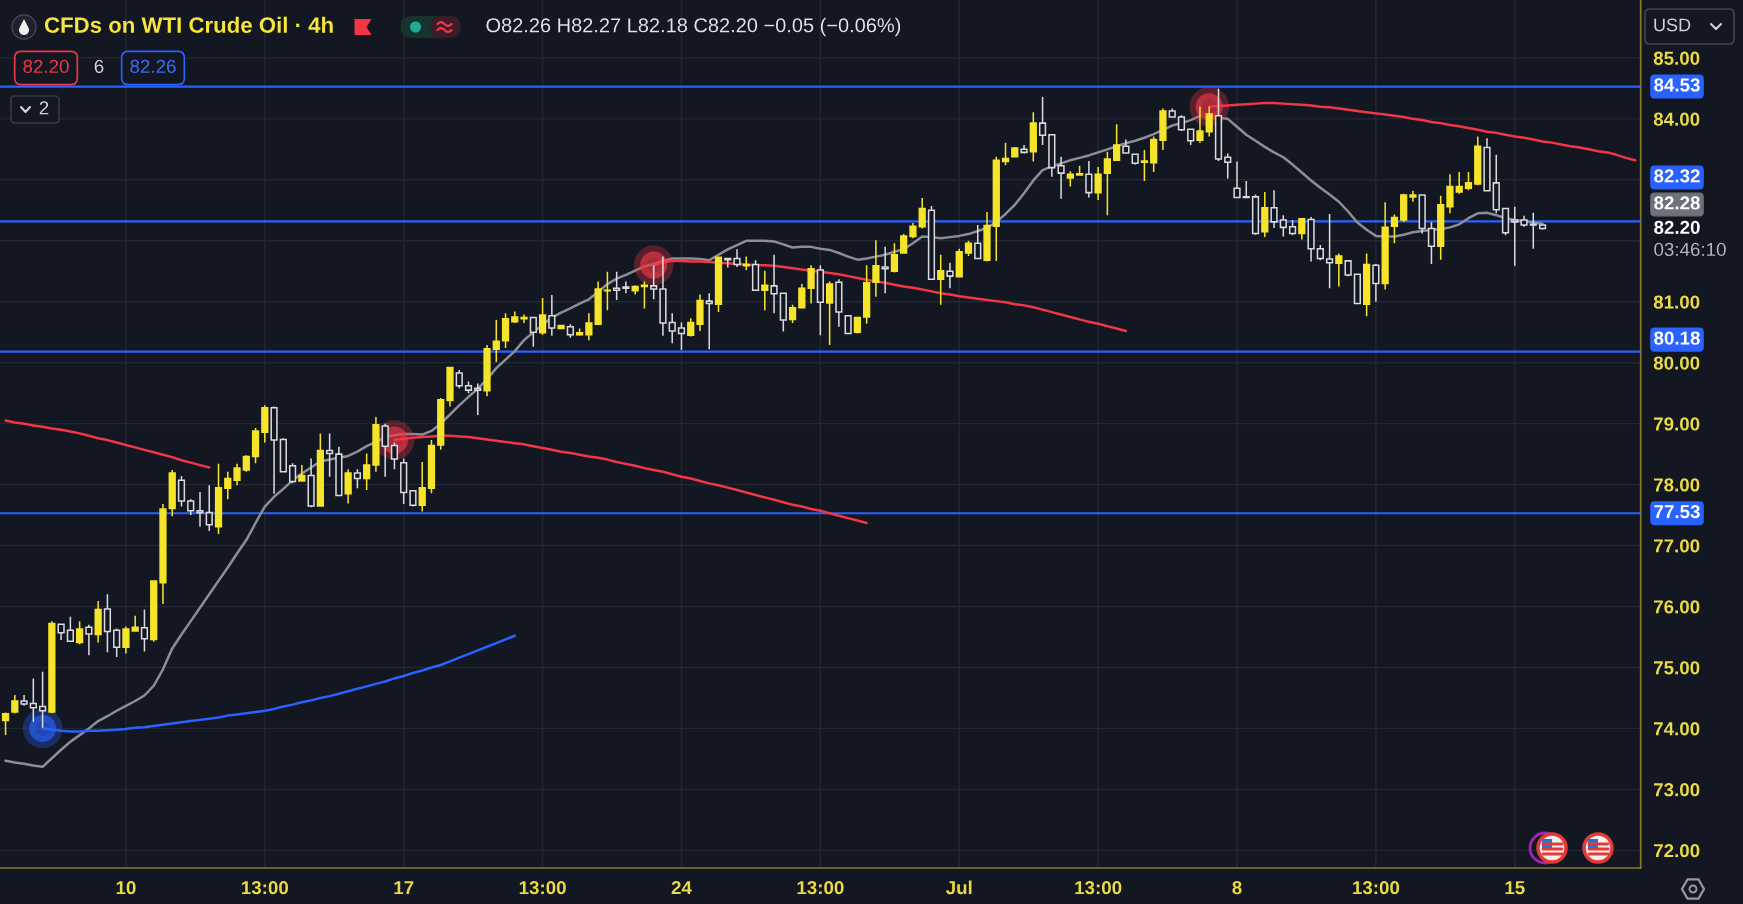 Image resolution: width=1743 pixels, height=904 pixels. What do you see at coordinates (188, 24) in the screenshot?
I see `text: CFDs on WTI Crude Oil · 4h` at bounding box center [188, 24].